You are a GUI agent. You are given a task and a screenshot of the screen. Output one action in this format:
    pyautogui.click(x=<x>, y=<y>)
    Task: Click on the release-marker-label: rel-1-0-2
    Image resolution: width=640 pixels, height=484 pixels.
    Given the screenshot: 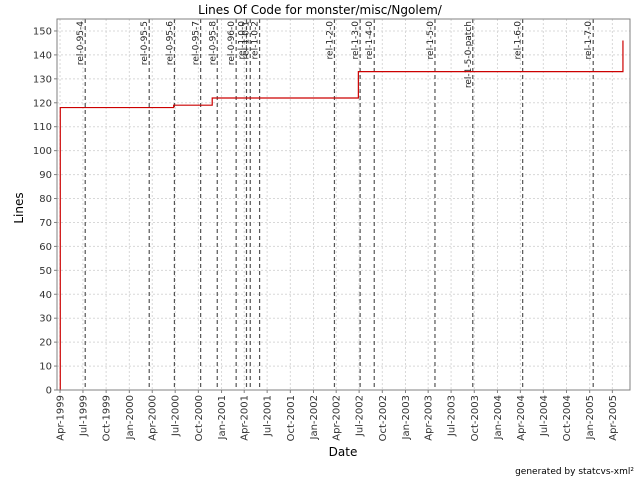 What is the action you would take?
    pyautogui.click(x=256, y=40)
    